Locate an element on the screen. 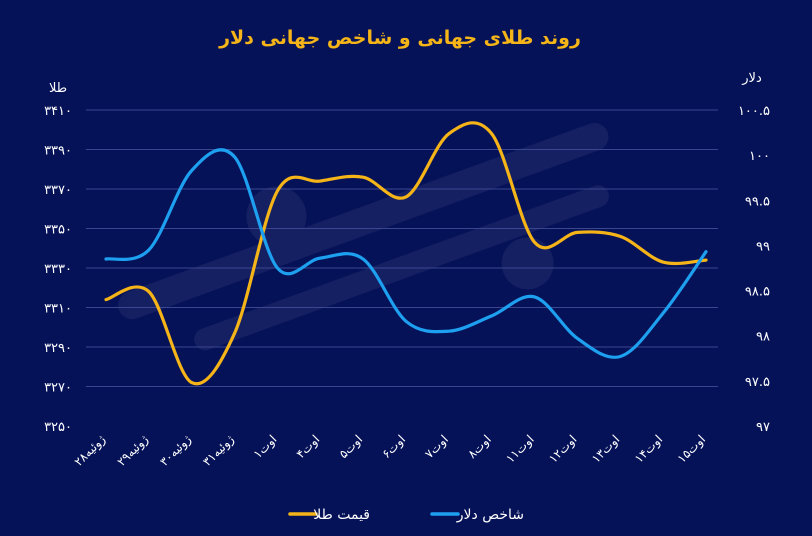  right-axis-ticks: ۹۷ ۹۷.۵ ۹۸ ۹۸.۵ ۹۹ ۹۹.۵ ۱۰۰ ۱۰۰.۵ is located at coordinates (754, 269).